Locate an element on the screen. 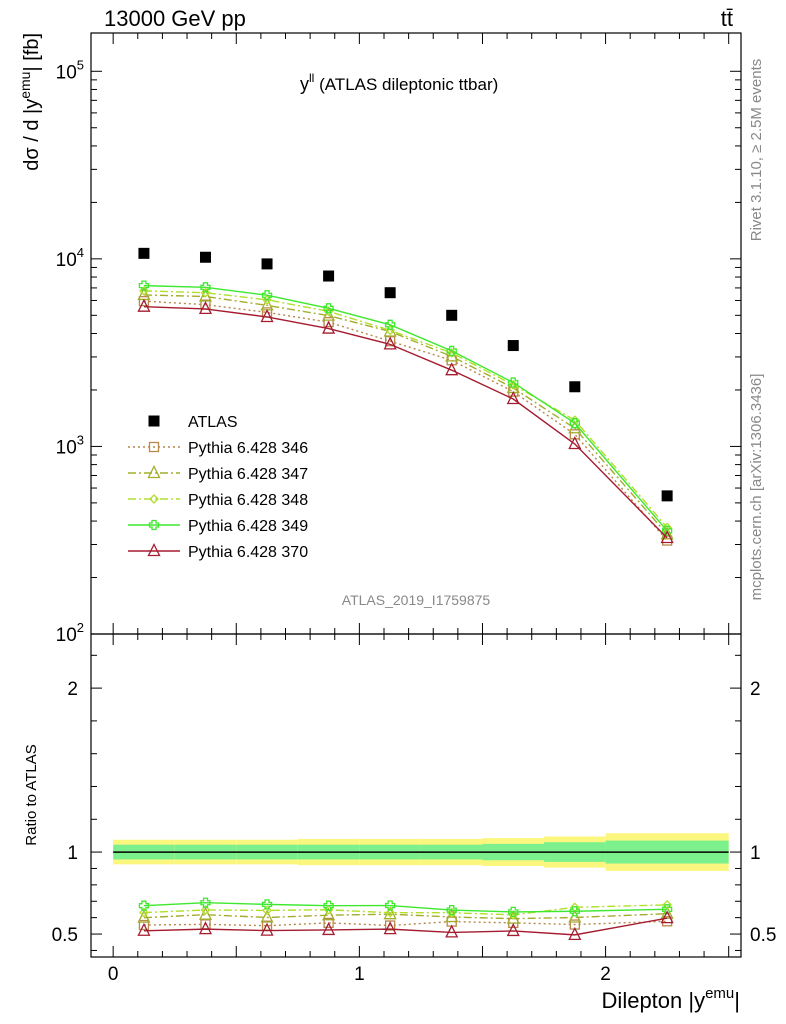 The image size is (786, 1024). ratio-y-tick-label: 1 is located at coordinates (72, 853).